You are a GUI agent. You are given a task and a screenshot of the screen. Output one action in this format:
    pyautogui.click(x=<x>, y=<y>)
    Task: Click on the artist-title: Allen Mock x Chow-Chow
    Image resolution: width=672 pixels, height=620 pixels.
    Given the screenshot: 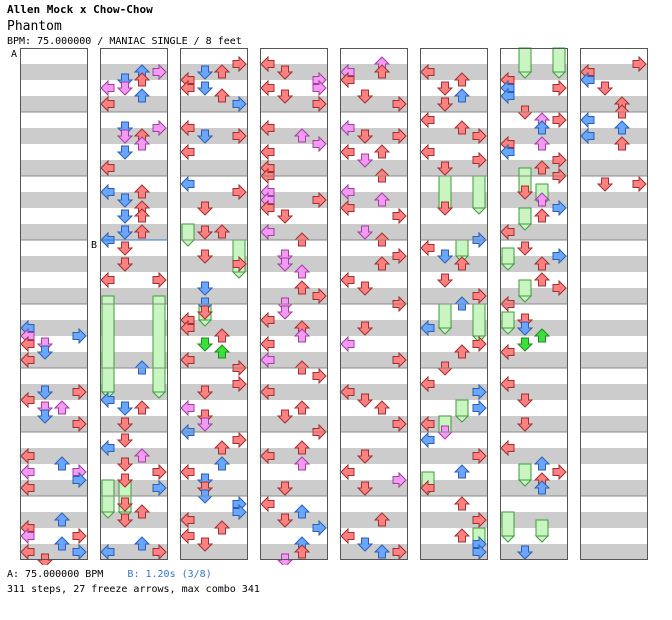 What is the action you would take?
    pyautogui.click(x=80, y=9)
    